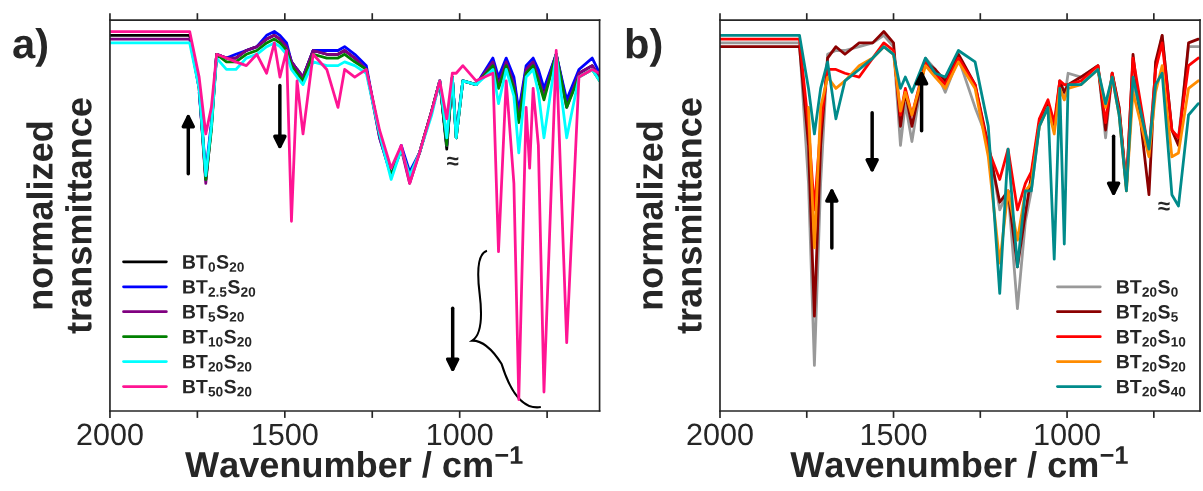 Image resolution: width=1203 pixels, height=491 pixels. I want to click on legend-label: BT$_{20}$S$_{0}$, so click(1147, 288).